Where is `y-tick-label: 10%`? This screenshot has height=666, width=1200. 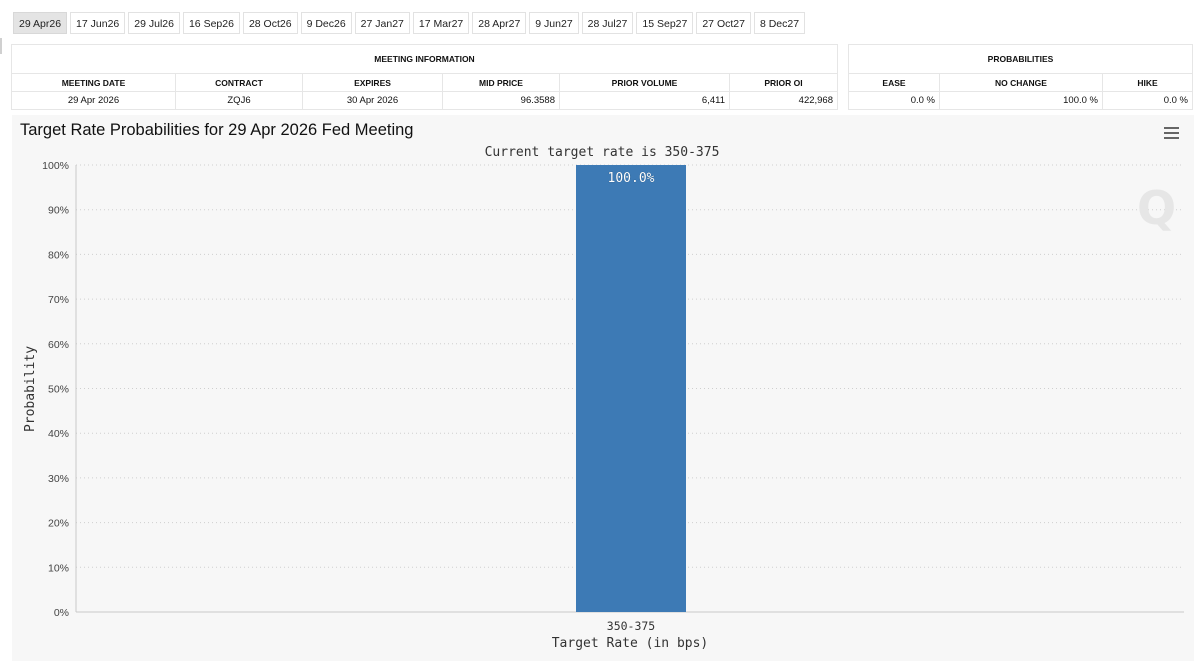 y-tick-label: 10% is located at coordinates (58, 568).